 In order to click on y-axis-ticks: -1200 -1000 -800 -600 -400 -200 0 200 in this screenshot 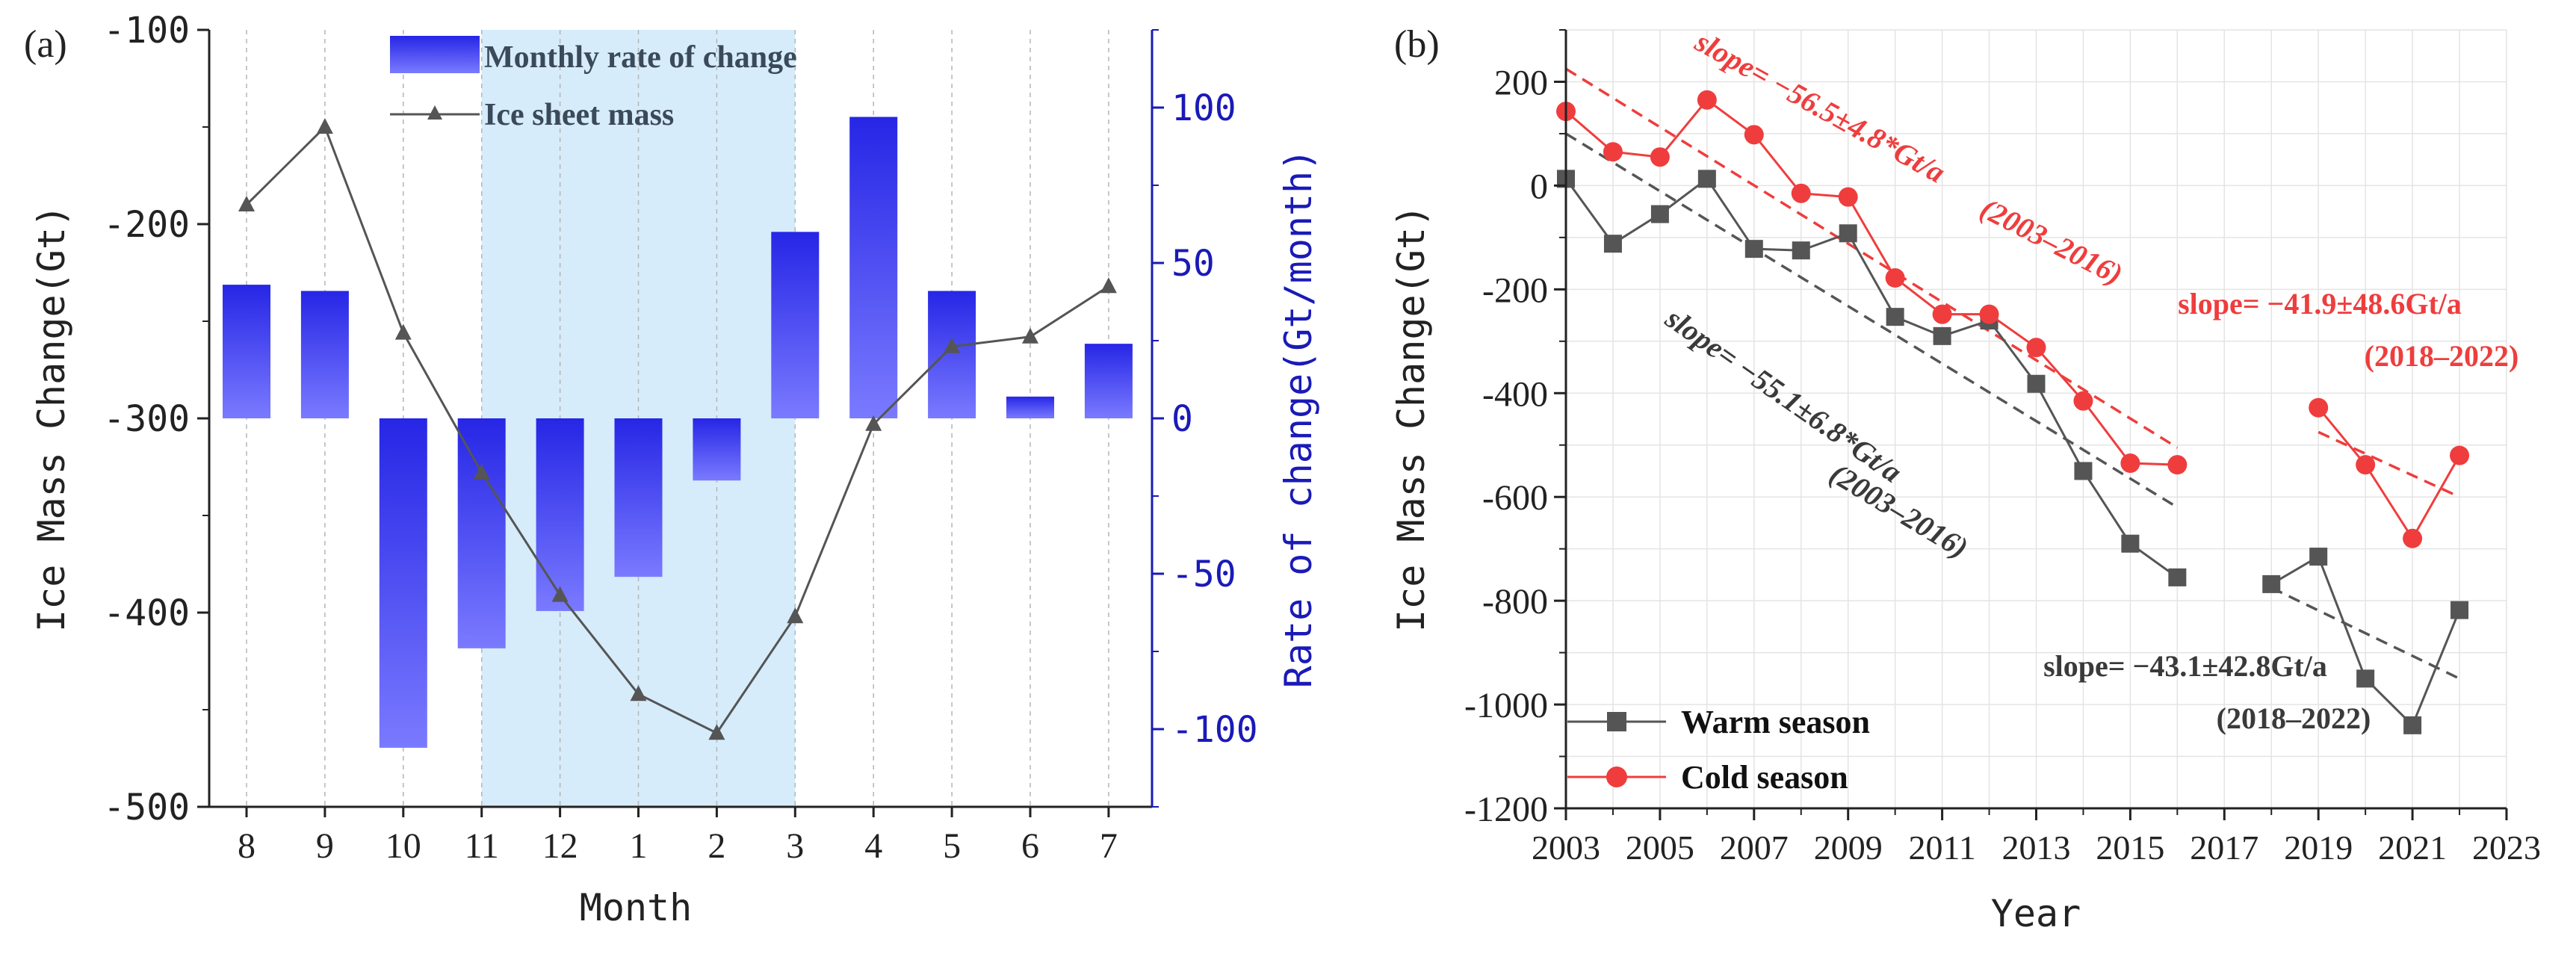, I will do `click(1515, 429)`.